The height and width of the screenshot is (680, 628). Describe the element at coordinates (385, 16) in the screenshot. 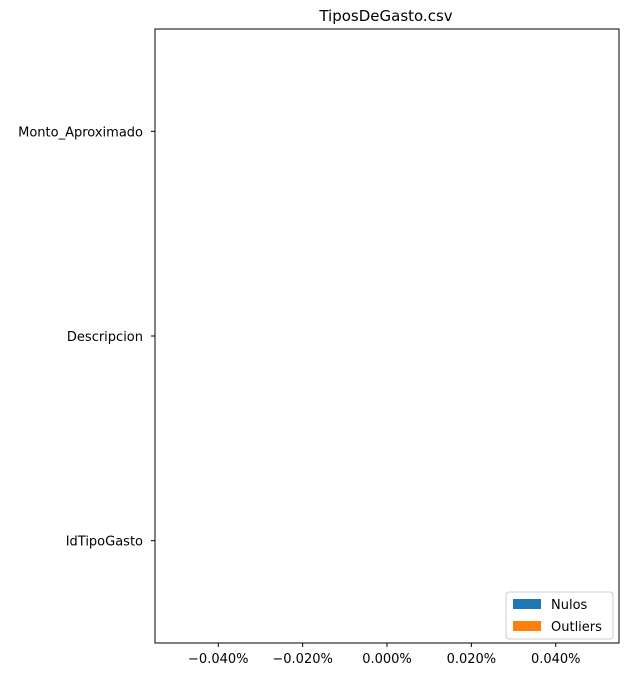

I see `chart-title: TiposDeGasto.csv` at that location.